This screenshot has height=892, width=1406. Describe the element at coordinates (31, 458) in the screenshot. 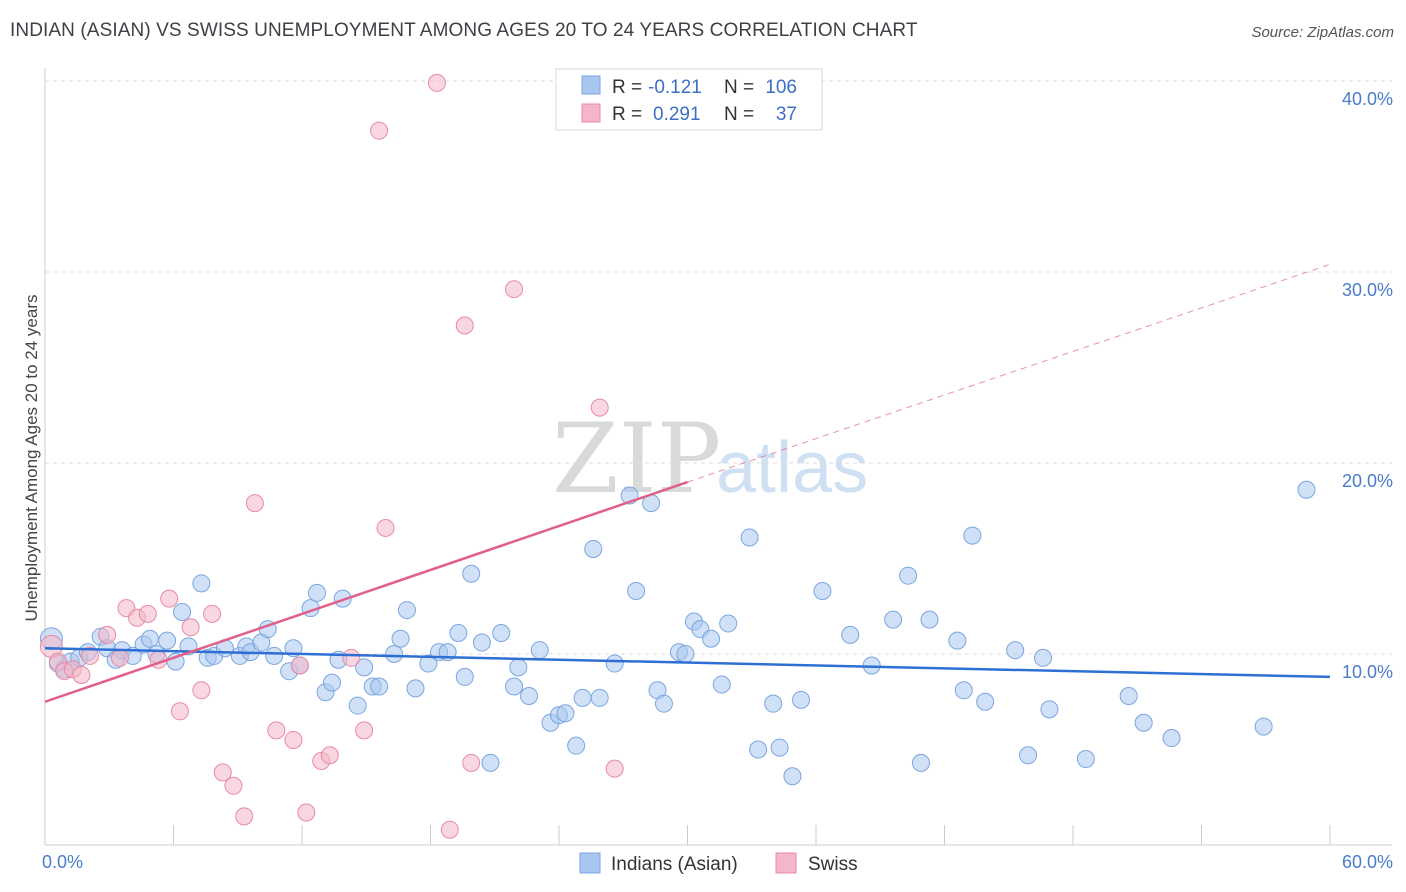

I see `y-axis-title: Unemployment Among Ages 20 to 24 years` at that location.